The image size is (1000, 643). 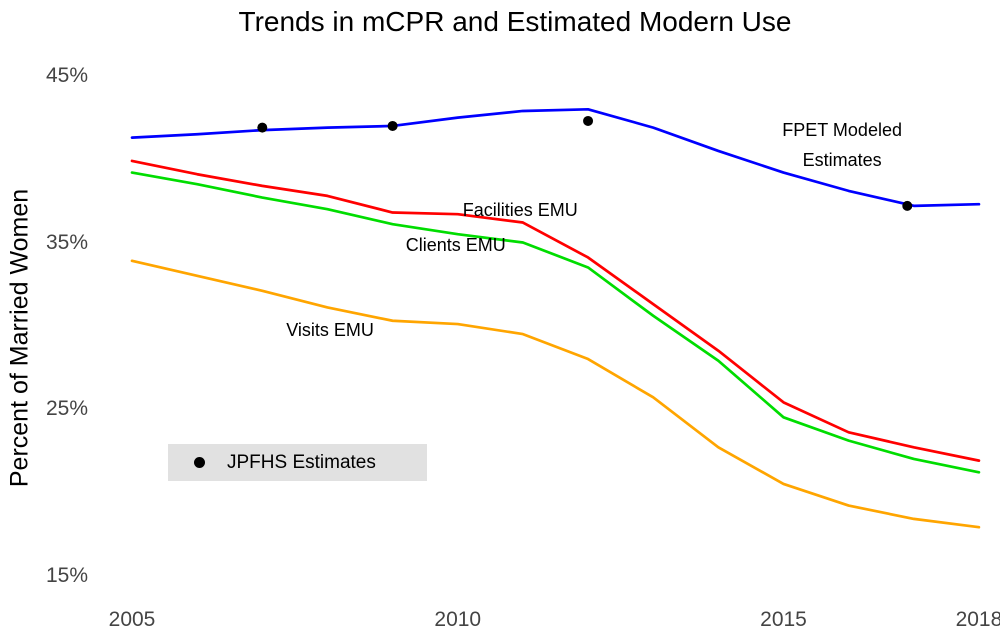 What do you see at coordinates (301, 462) in the screenshot?
I see `legend-label: JPFHS Estimates` at bounding box center [301, 462].